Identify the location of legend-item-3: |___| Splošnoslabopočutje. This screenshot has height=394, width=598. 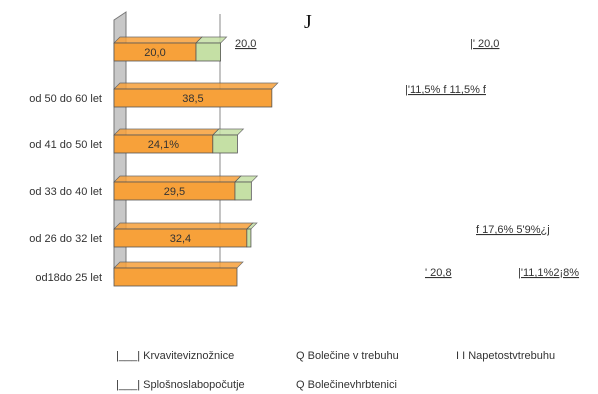
(180, 385).